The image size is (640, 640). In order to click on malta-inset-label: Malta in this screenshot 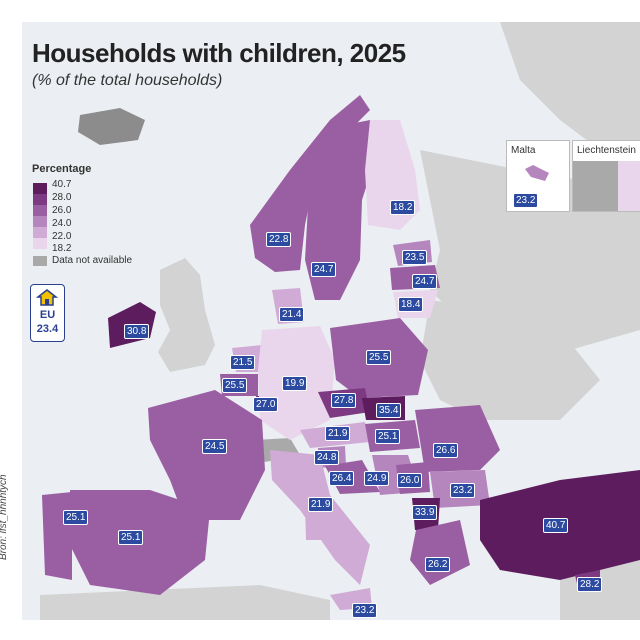, I will do `click(523, 150)`.